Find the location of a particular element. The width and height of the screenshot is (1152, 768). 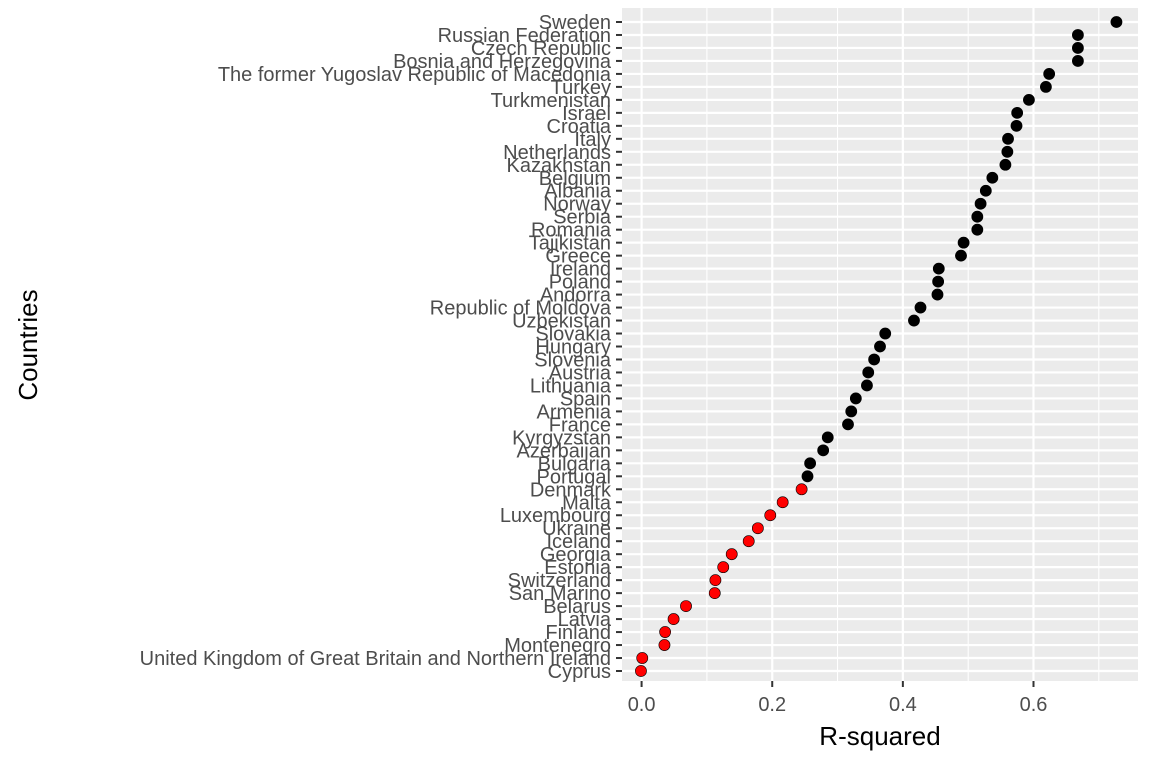

y-tick-label: Andorra is located at coordinates (576, 296).